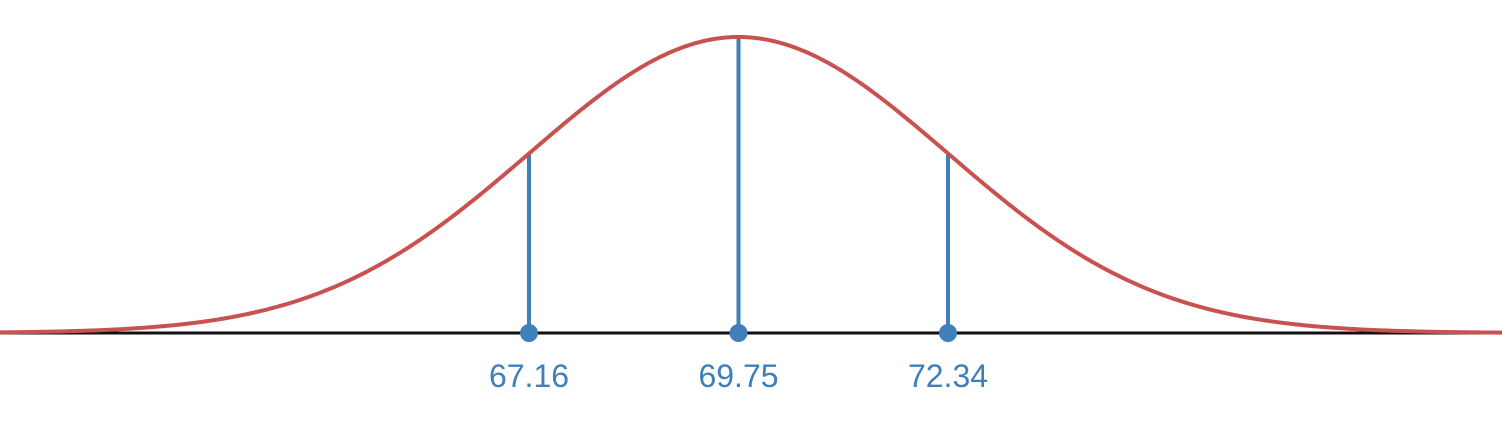 The height and width of the screenshot is (441, 1502). I want to click on marker-dot-layer, so click(738, 333).